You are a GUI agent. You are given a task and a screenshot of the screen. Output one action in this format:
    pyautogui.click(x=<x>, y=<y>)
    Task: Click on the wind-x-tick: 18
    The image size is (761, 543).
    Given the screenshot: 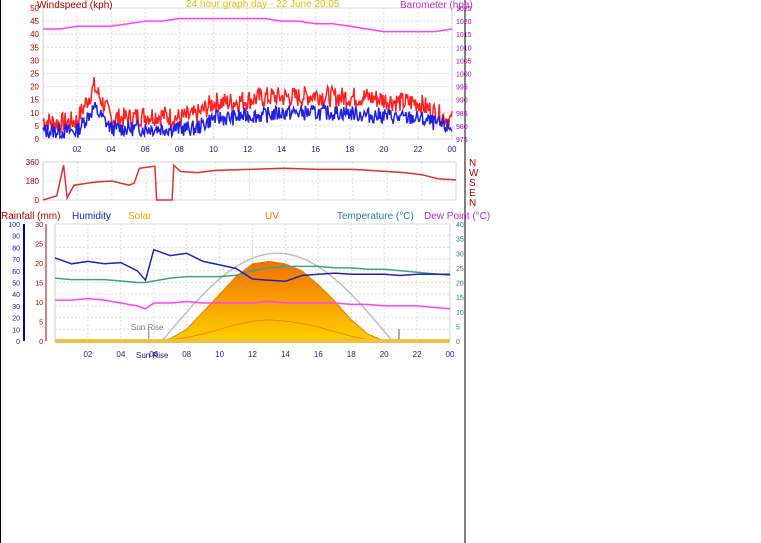 What is the action you would take?
    pyautogui.click(x=349, y=149)
    